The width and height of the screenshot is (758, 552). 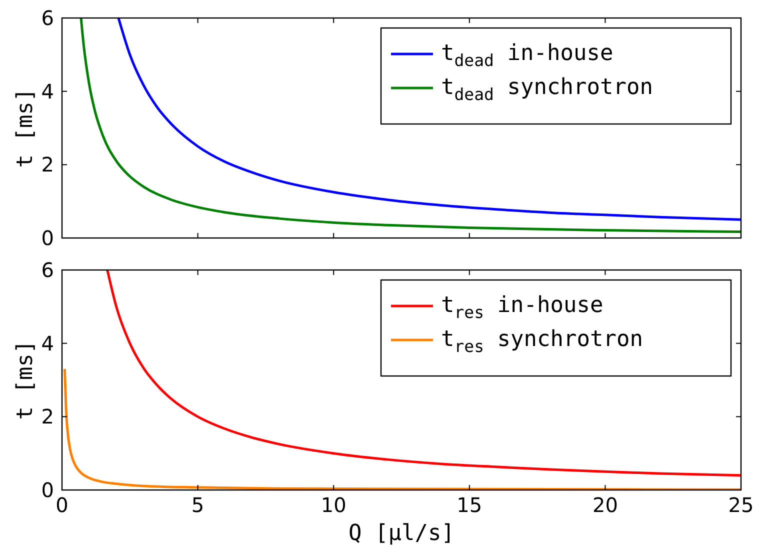 I want to click on x-tick-label: 5, so click(x=197, y=505).